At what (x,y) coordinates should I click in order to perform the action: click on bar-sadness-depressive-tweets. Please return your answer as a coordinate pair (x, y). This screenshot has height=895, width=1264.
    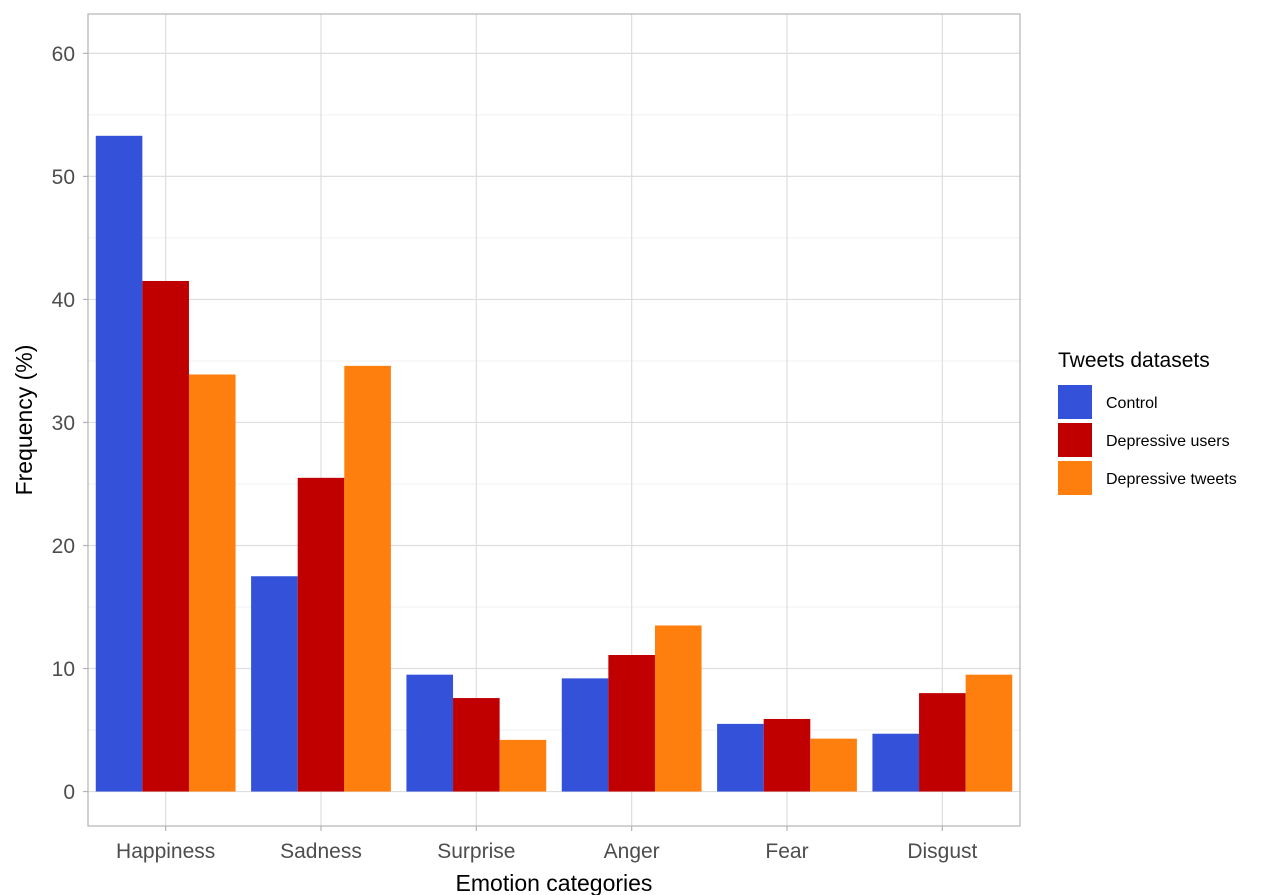
    Looking at the image, I should click on (367, 578).